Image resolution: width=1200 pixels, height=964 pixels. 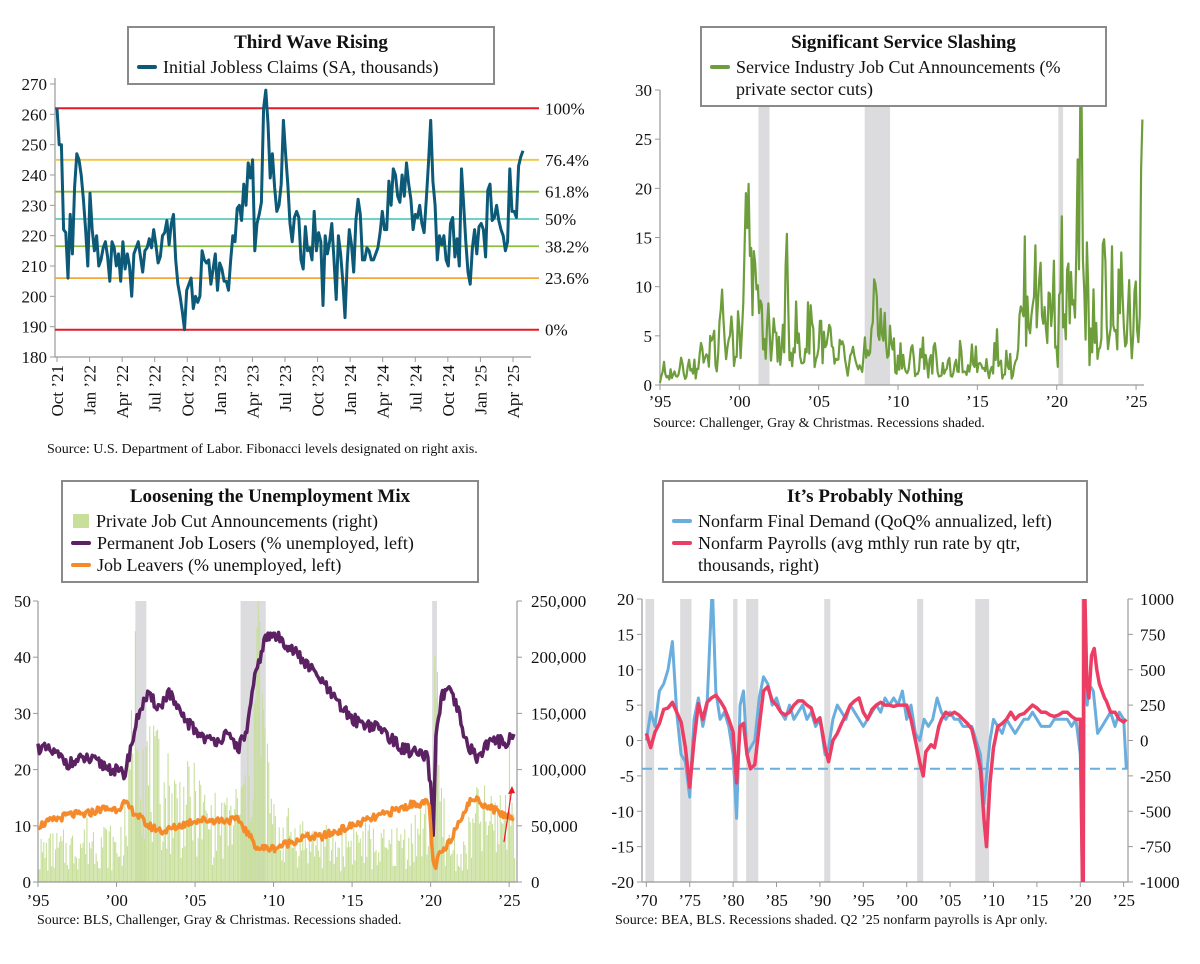 I want to click on job-leavers-line, so click(x=275, y=833).